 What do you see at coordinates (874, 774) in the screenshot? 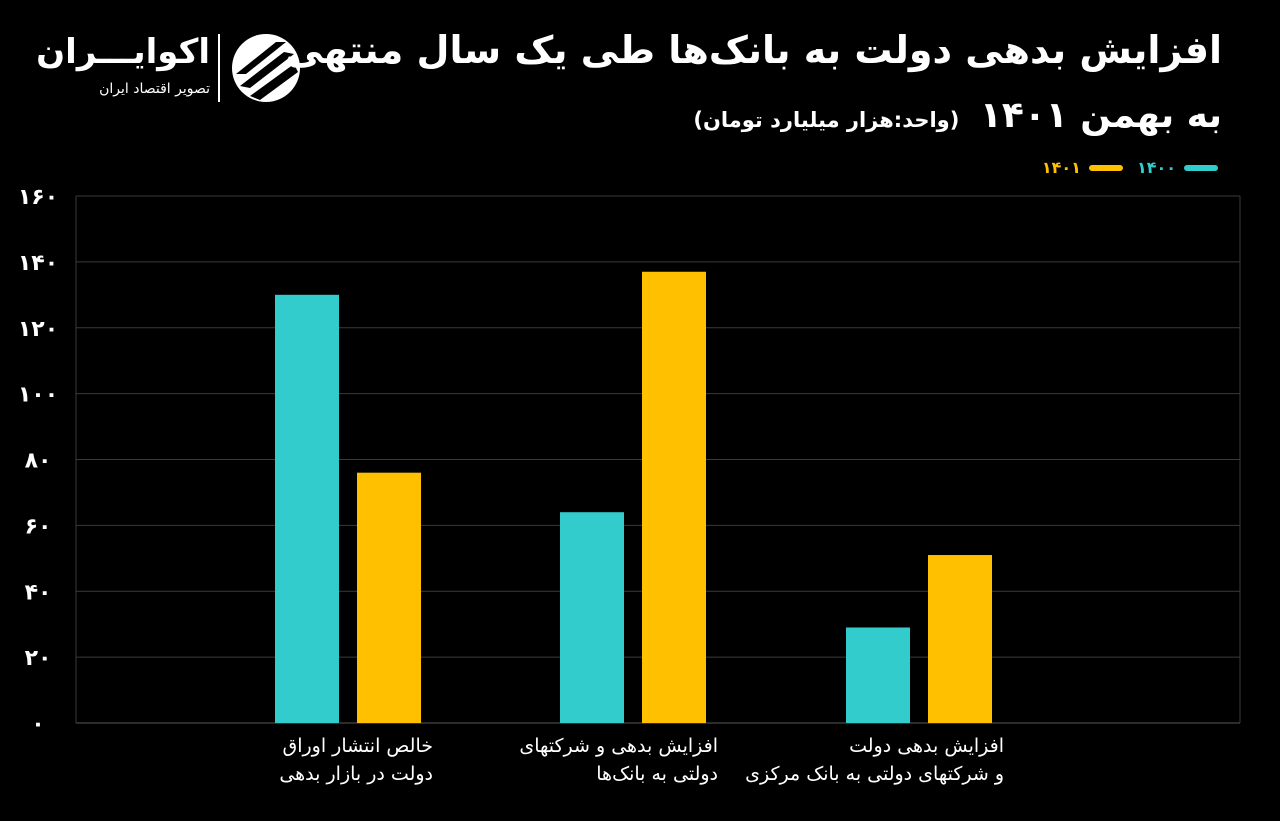
I see `x-category-label-line: و شرکتهای دولتی به بانک مرکزی` at bounding box center [874, 774].